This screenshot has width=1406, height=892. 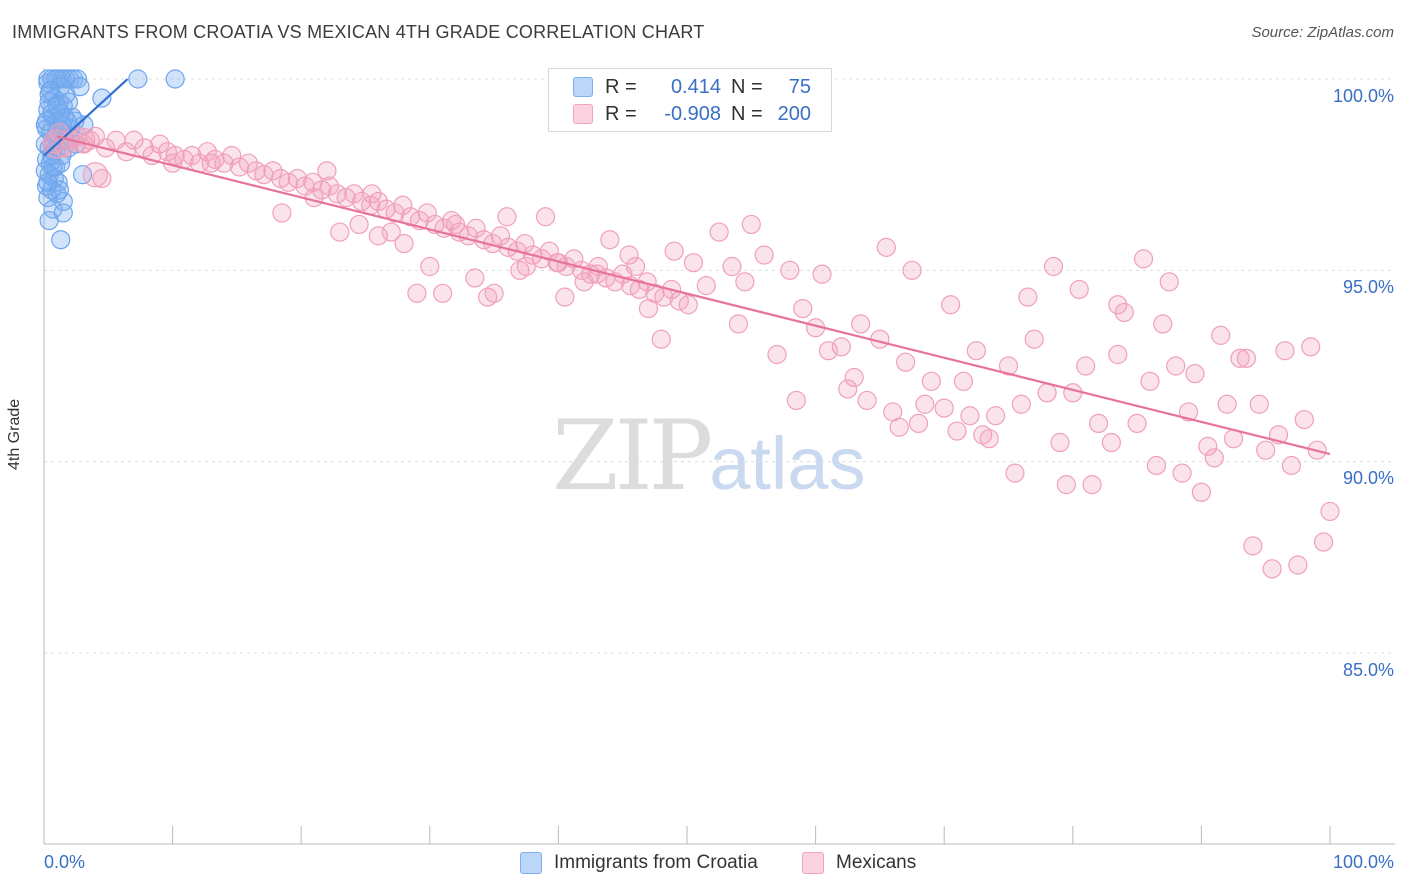 I want to click on r-value: 0.414, so click(x=695, y=86).